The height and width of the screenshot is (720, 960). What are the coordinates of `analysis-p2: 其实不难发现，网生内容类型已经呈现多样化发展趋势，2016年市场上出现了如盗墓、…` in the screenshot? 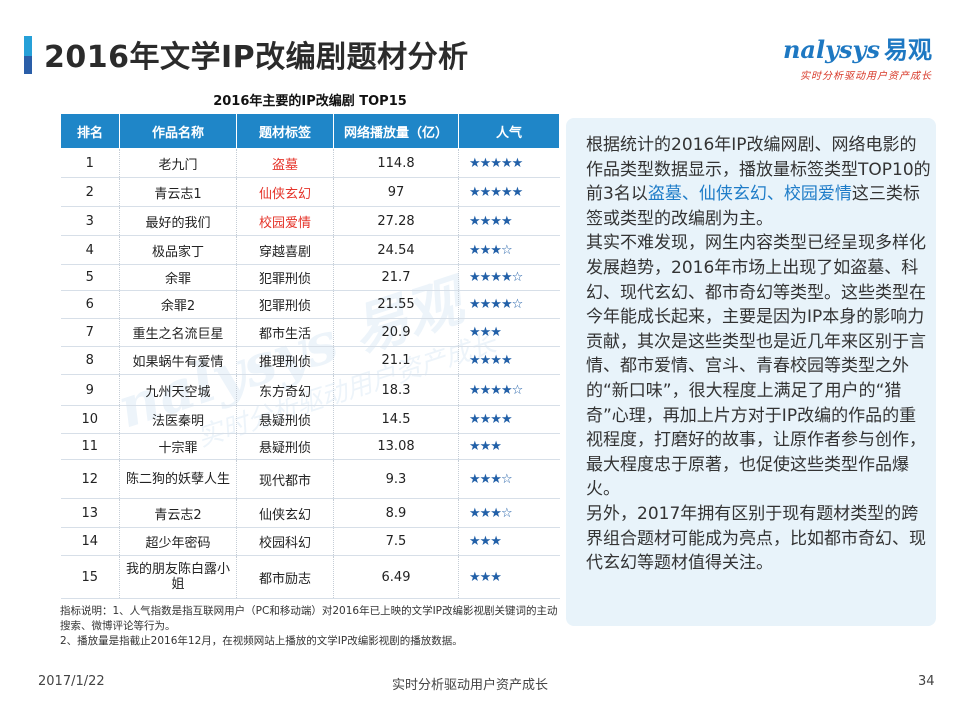 It's located at (756, 366).